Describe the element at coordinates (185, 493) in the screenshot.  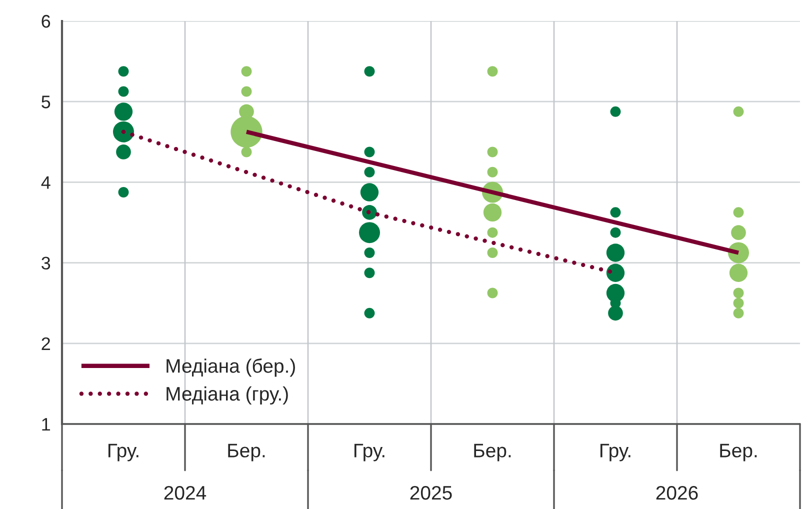
I see `text: 2024` at that location.